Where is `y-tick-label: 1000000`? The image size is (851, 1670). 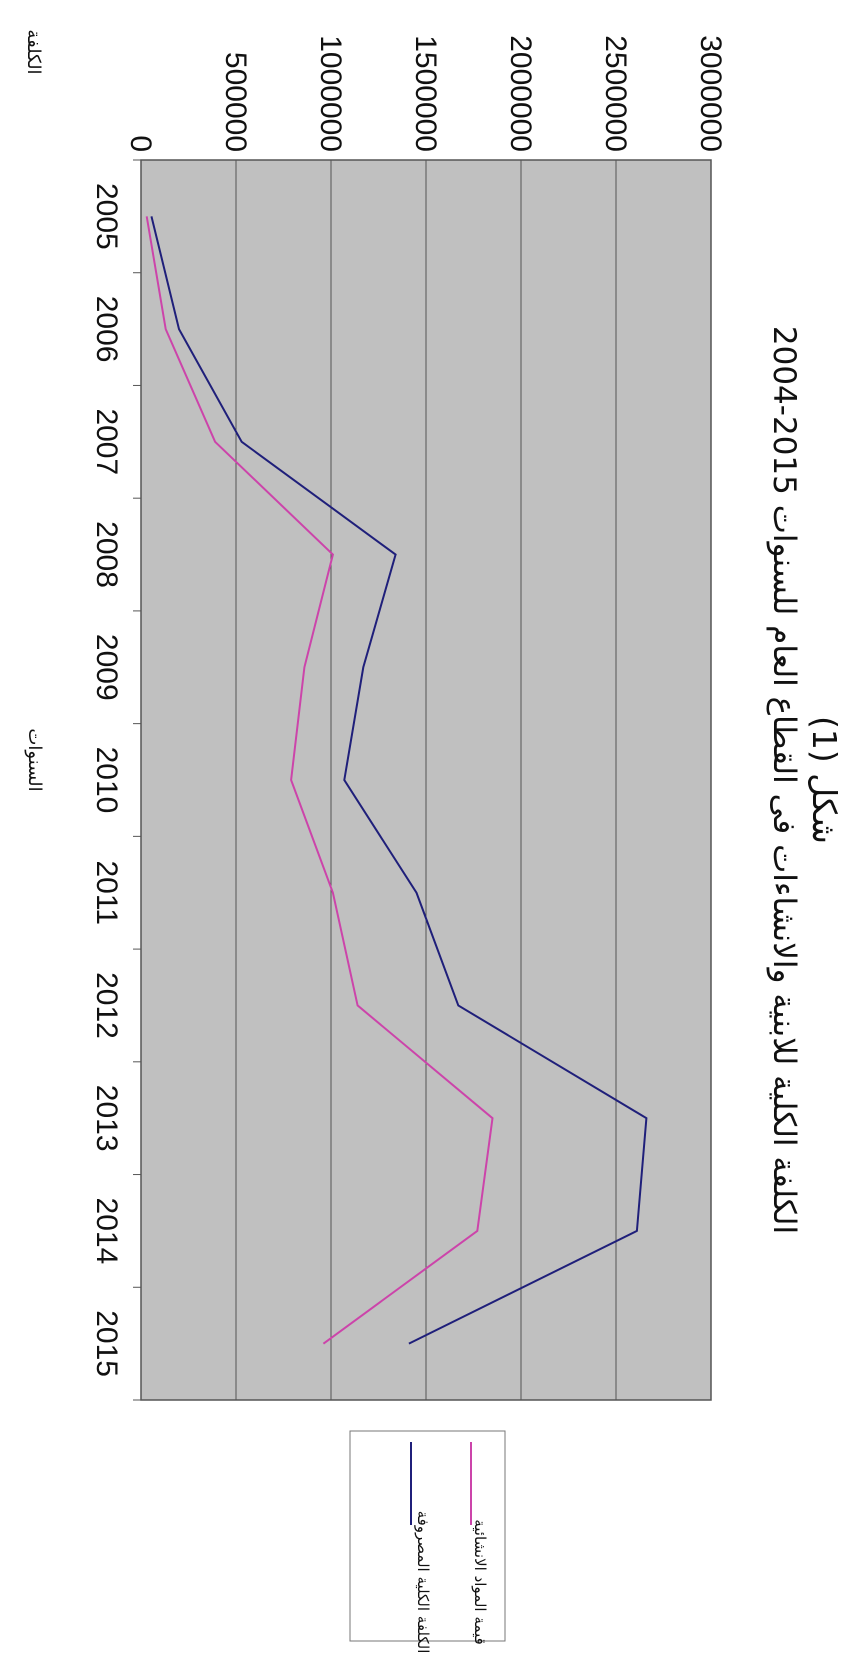
y-tick-label: 1000000 is located at coordinates (330, 93).